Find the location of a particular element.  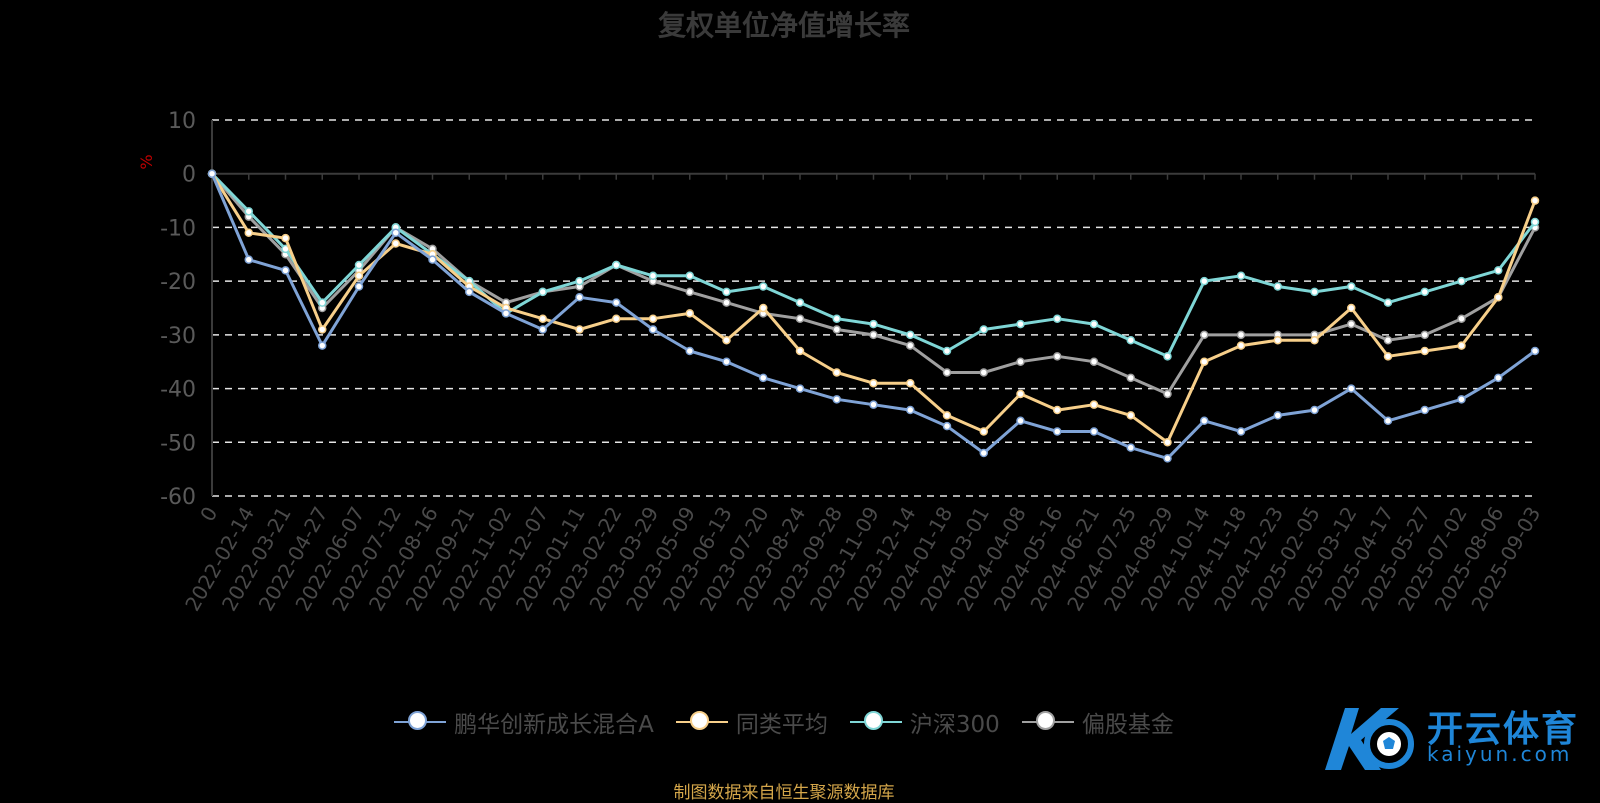

y-tick-label: -60 is located at coordinates (178, 497).